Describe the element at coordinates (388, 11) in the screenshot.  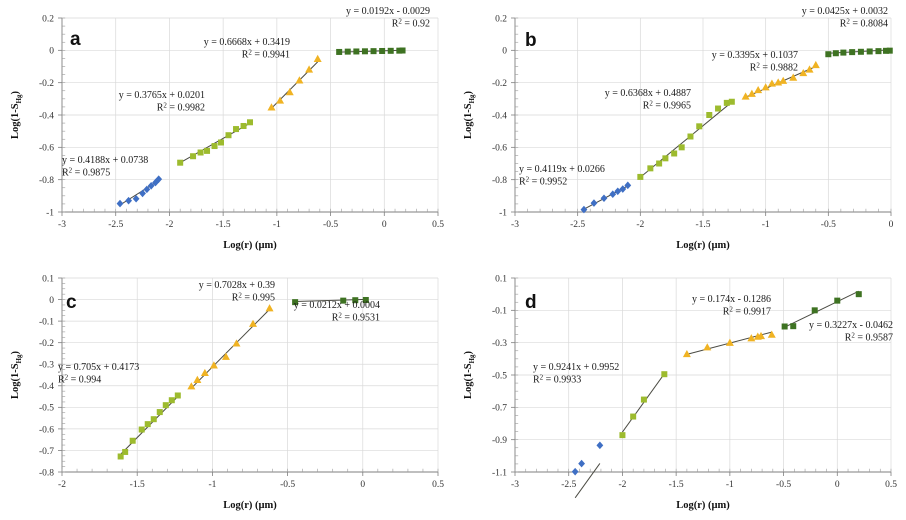
I see `fit-equation-text: y = 0.0192x - 0.0029` at that location.